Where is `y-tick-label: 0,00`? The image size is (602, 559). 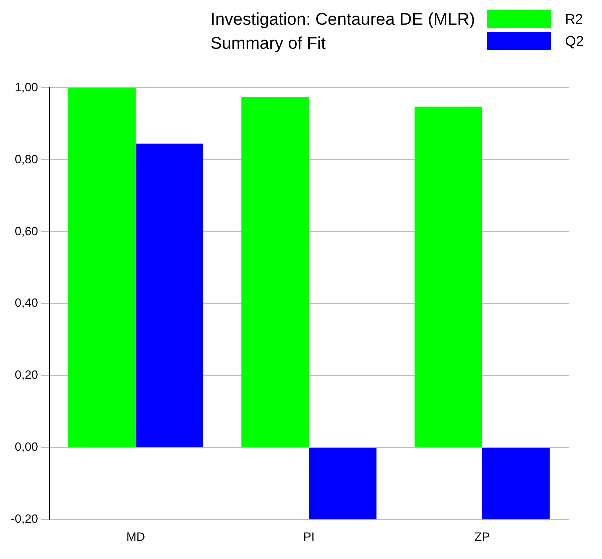 y-tick-label: 0,00 is located at coordinates (26, 447).